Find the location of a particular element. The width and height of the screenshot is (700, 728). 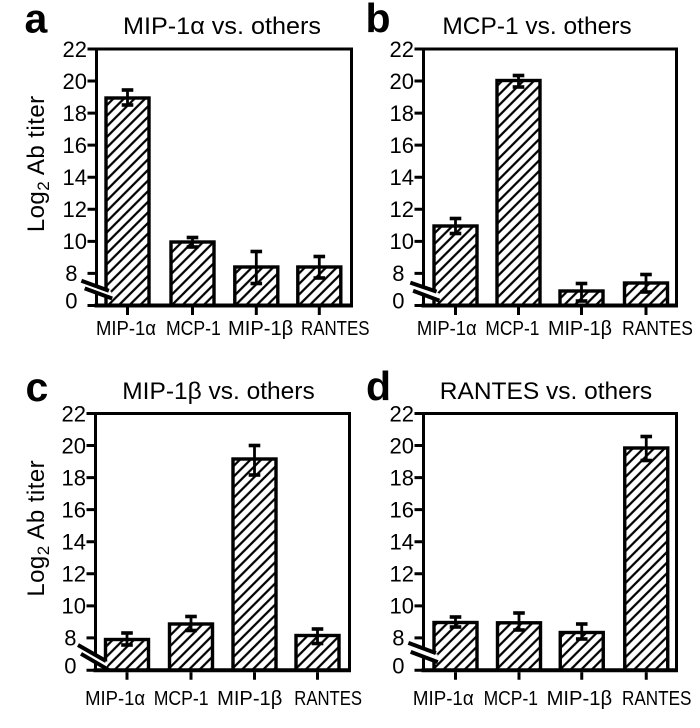

svg-text: MIP-1β vs. others is located at coordinates (218, 391).